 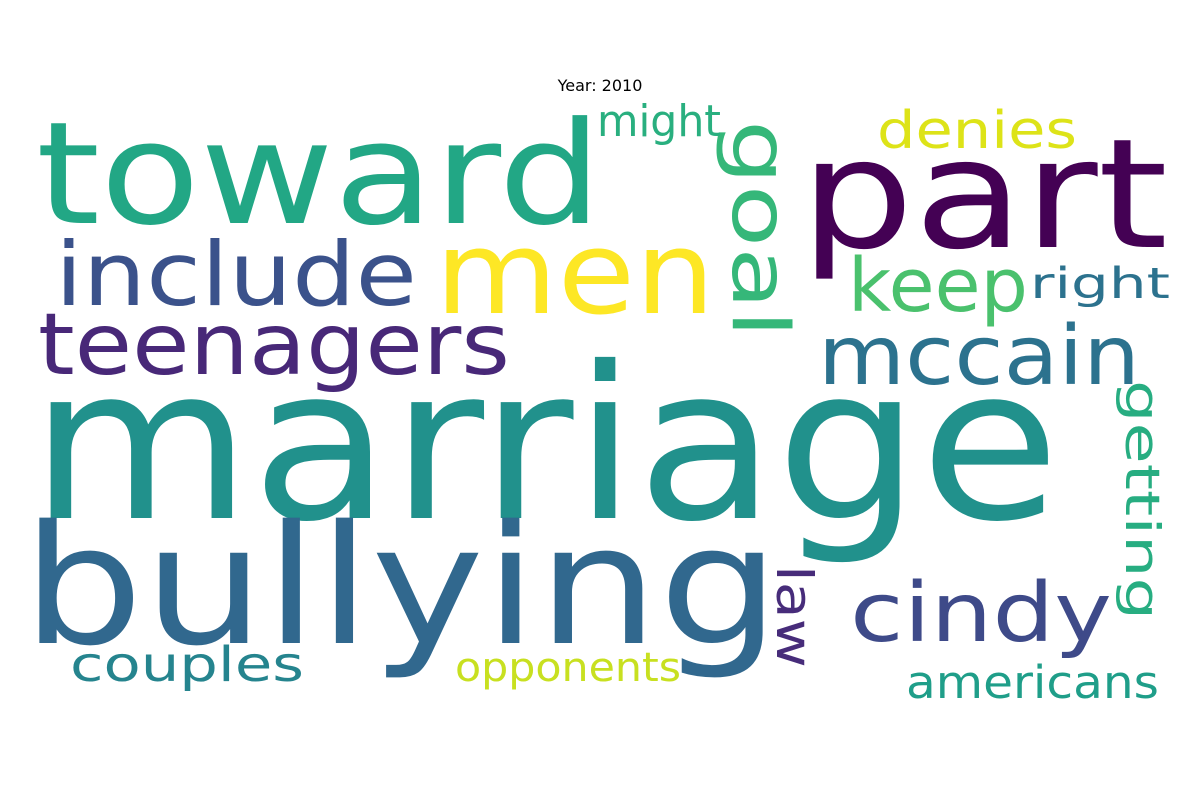 What do you see at coordinates (977, 131) in the screenshot?
I see `word-denies: denies` at bounding box center [977, 131].